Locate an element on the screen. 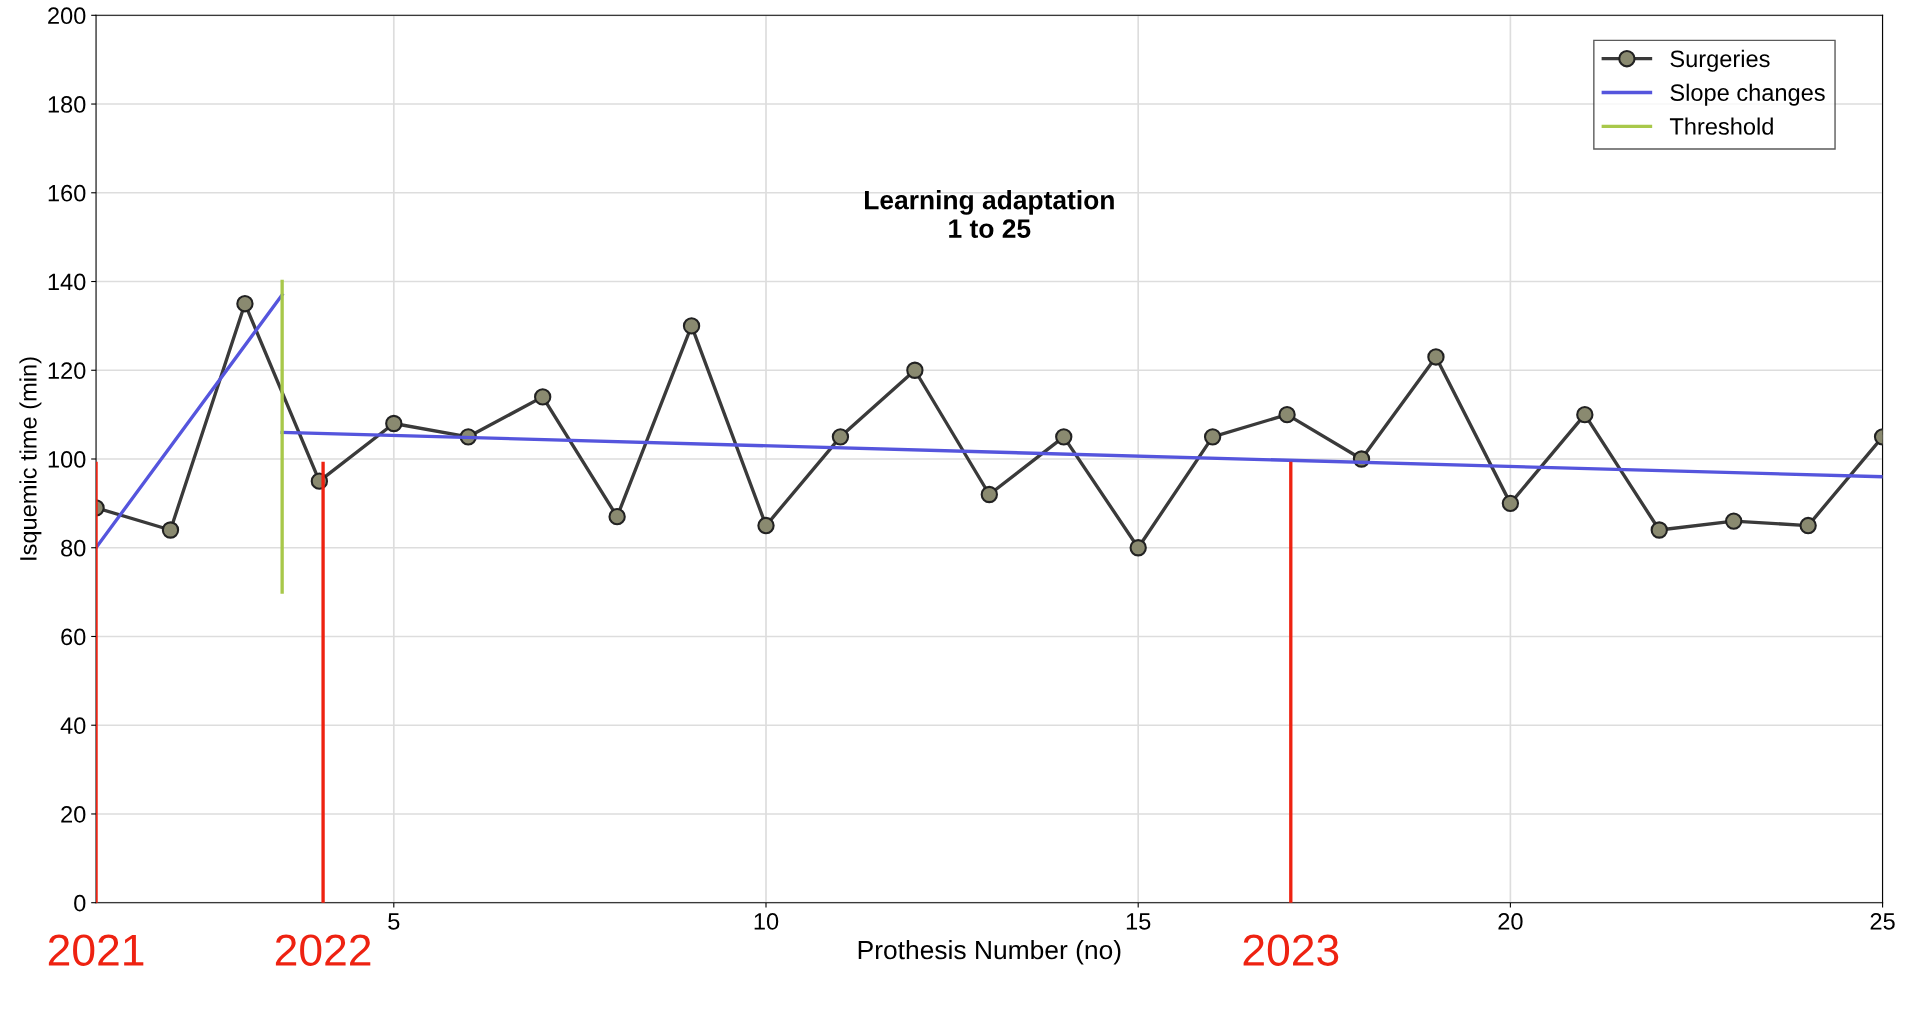 The height and width of the screenshot is (1020, 1921). x-tick-label: 15 is located at coordinates (1138, 921).